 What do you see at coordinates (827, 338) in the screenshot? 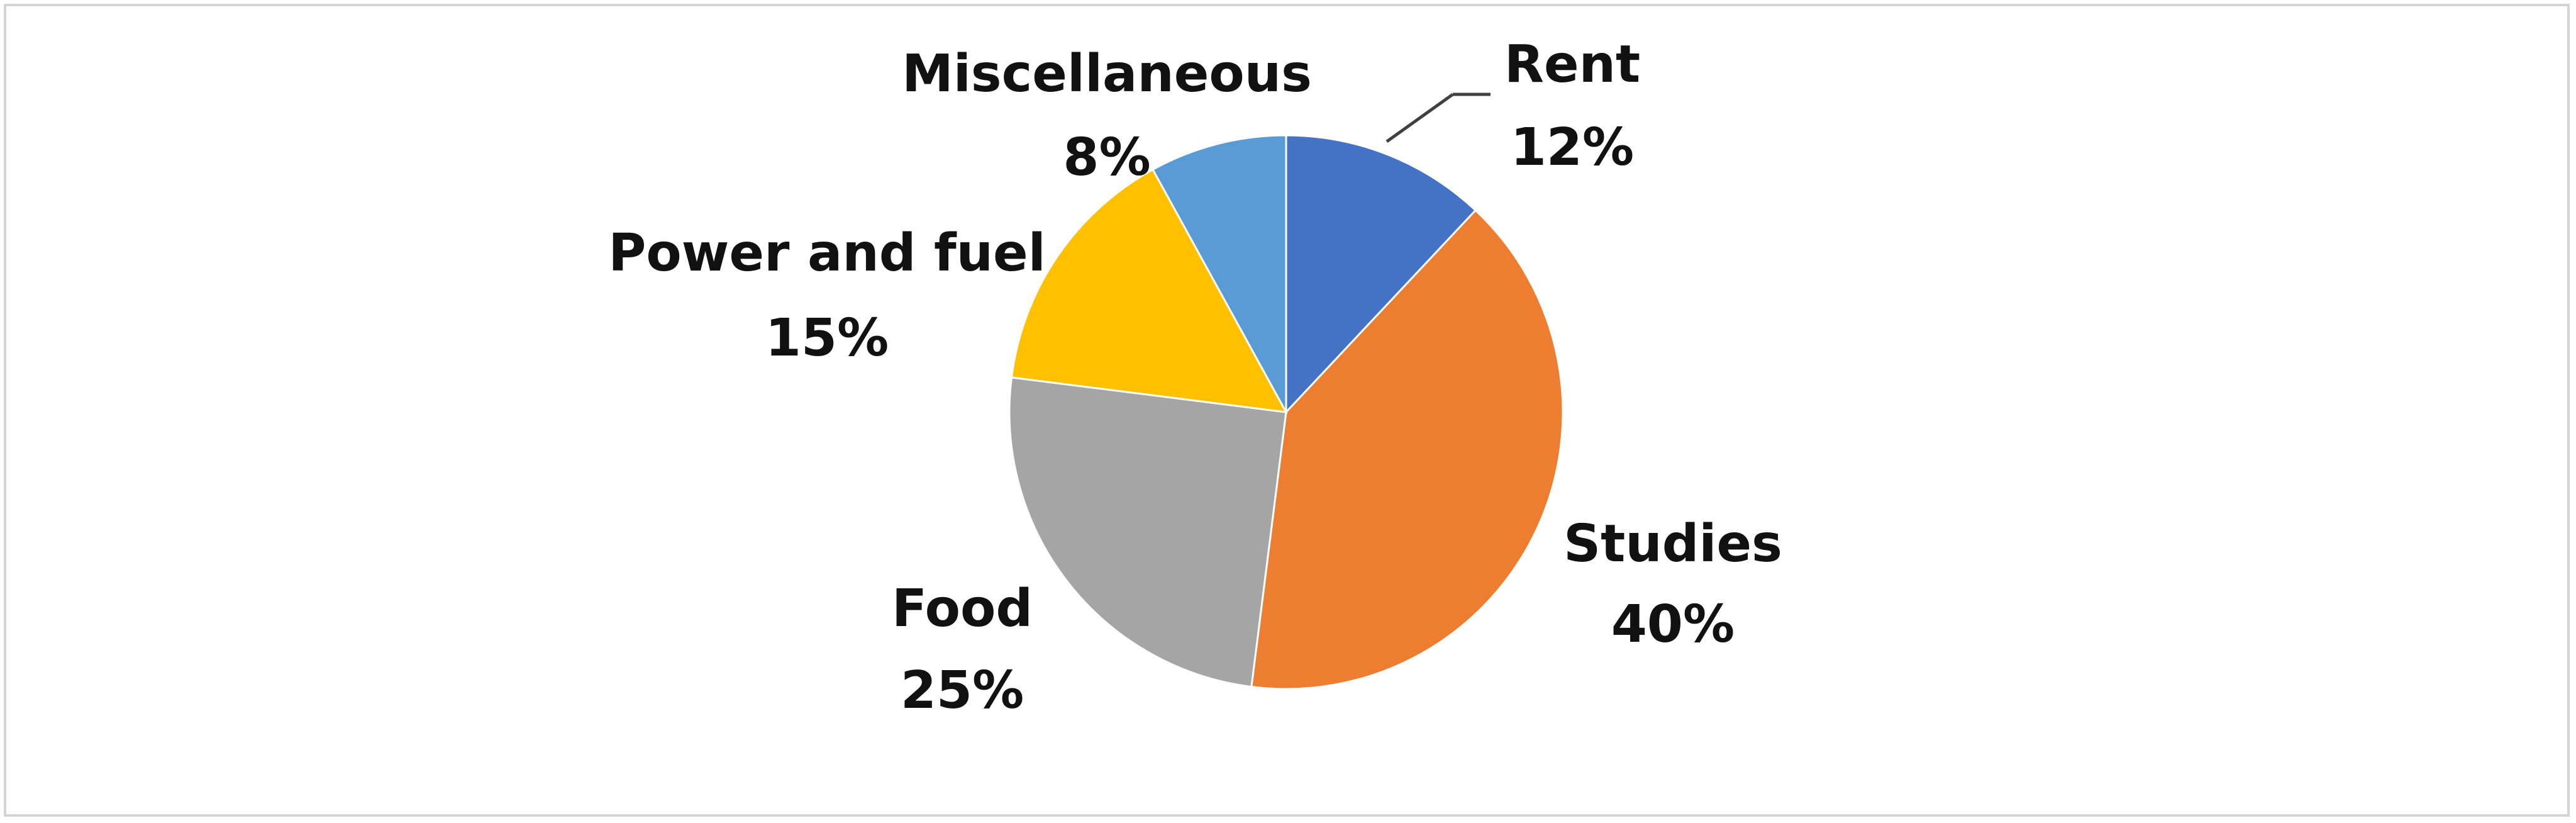
I see `power-and-fuel-value-label: 15%` at bounding box center [827, 338].